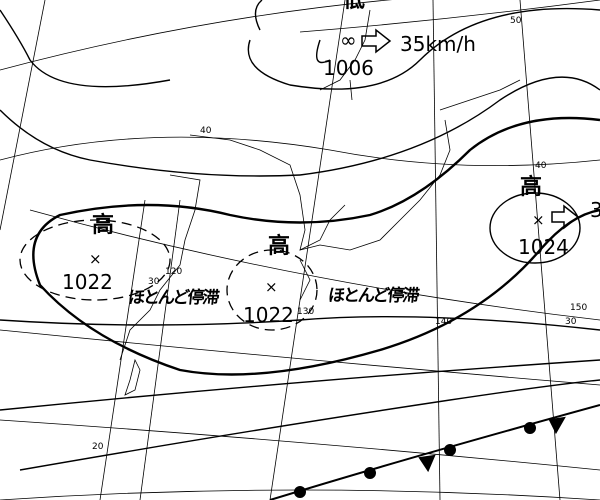  Describe the element at coordinates (516, 21) in the screenshot. I see `grid-label: 50` at that location.